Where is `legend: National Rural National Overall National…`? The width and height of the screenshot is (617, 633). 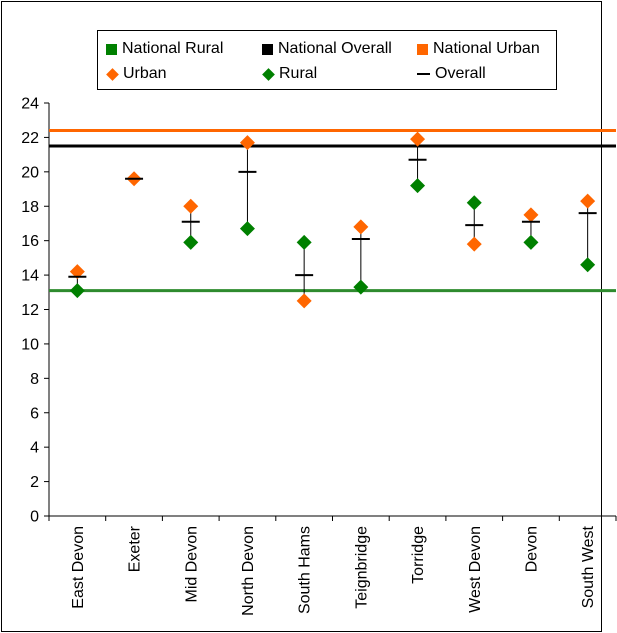 legend: National Rural National Overall National… is located at coordinates (327, 60).